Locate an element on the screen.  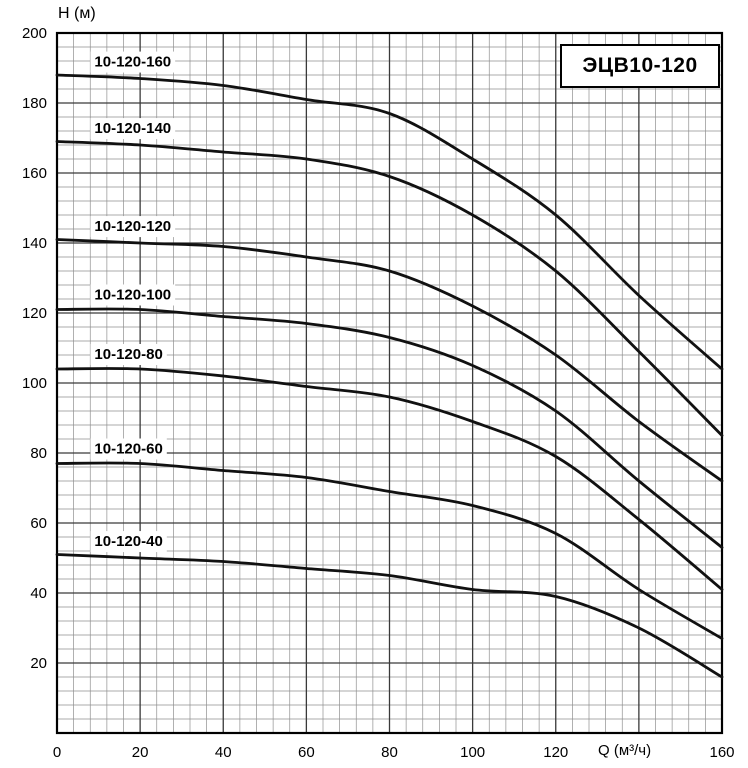
curve-label: 10-120-80 is located at coordinates (128, 354).